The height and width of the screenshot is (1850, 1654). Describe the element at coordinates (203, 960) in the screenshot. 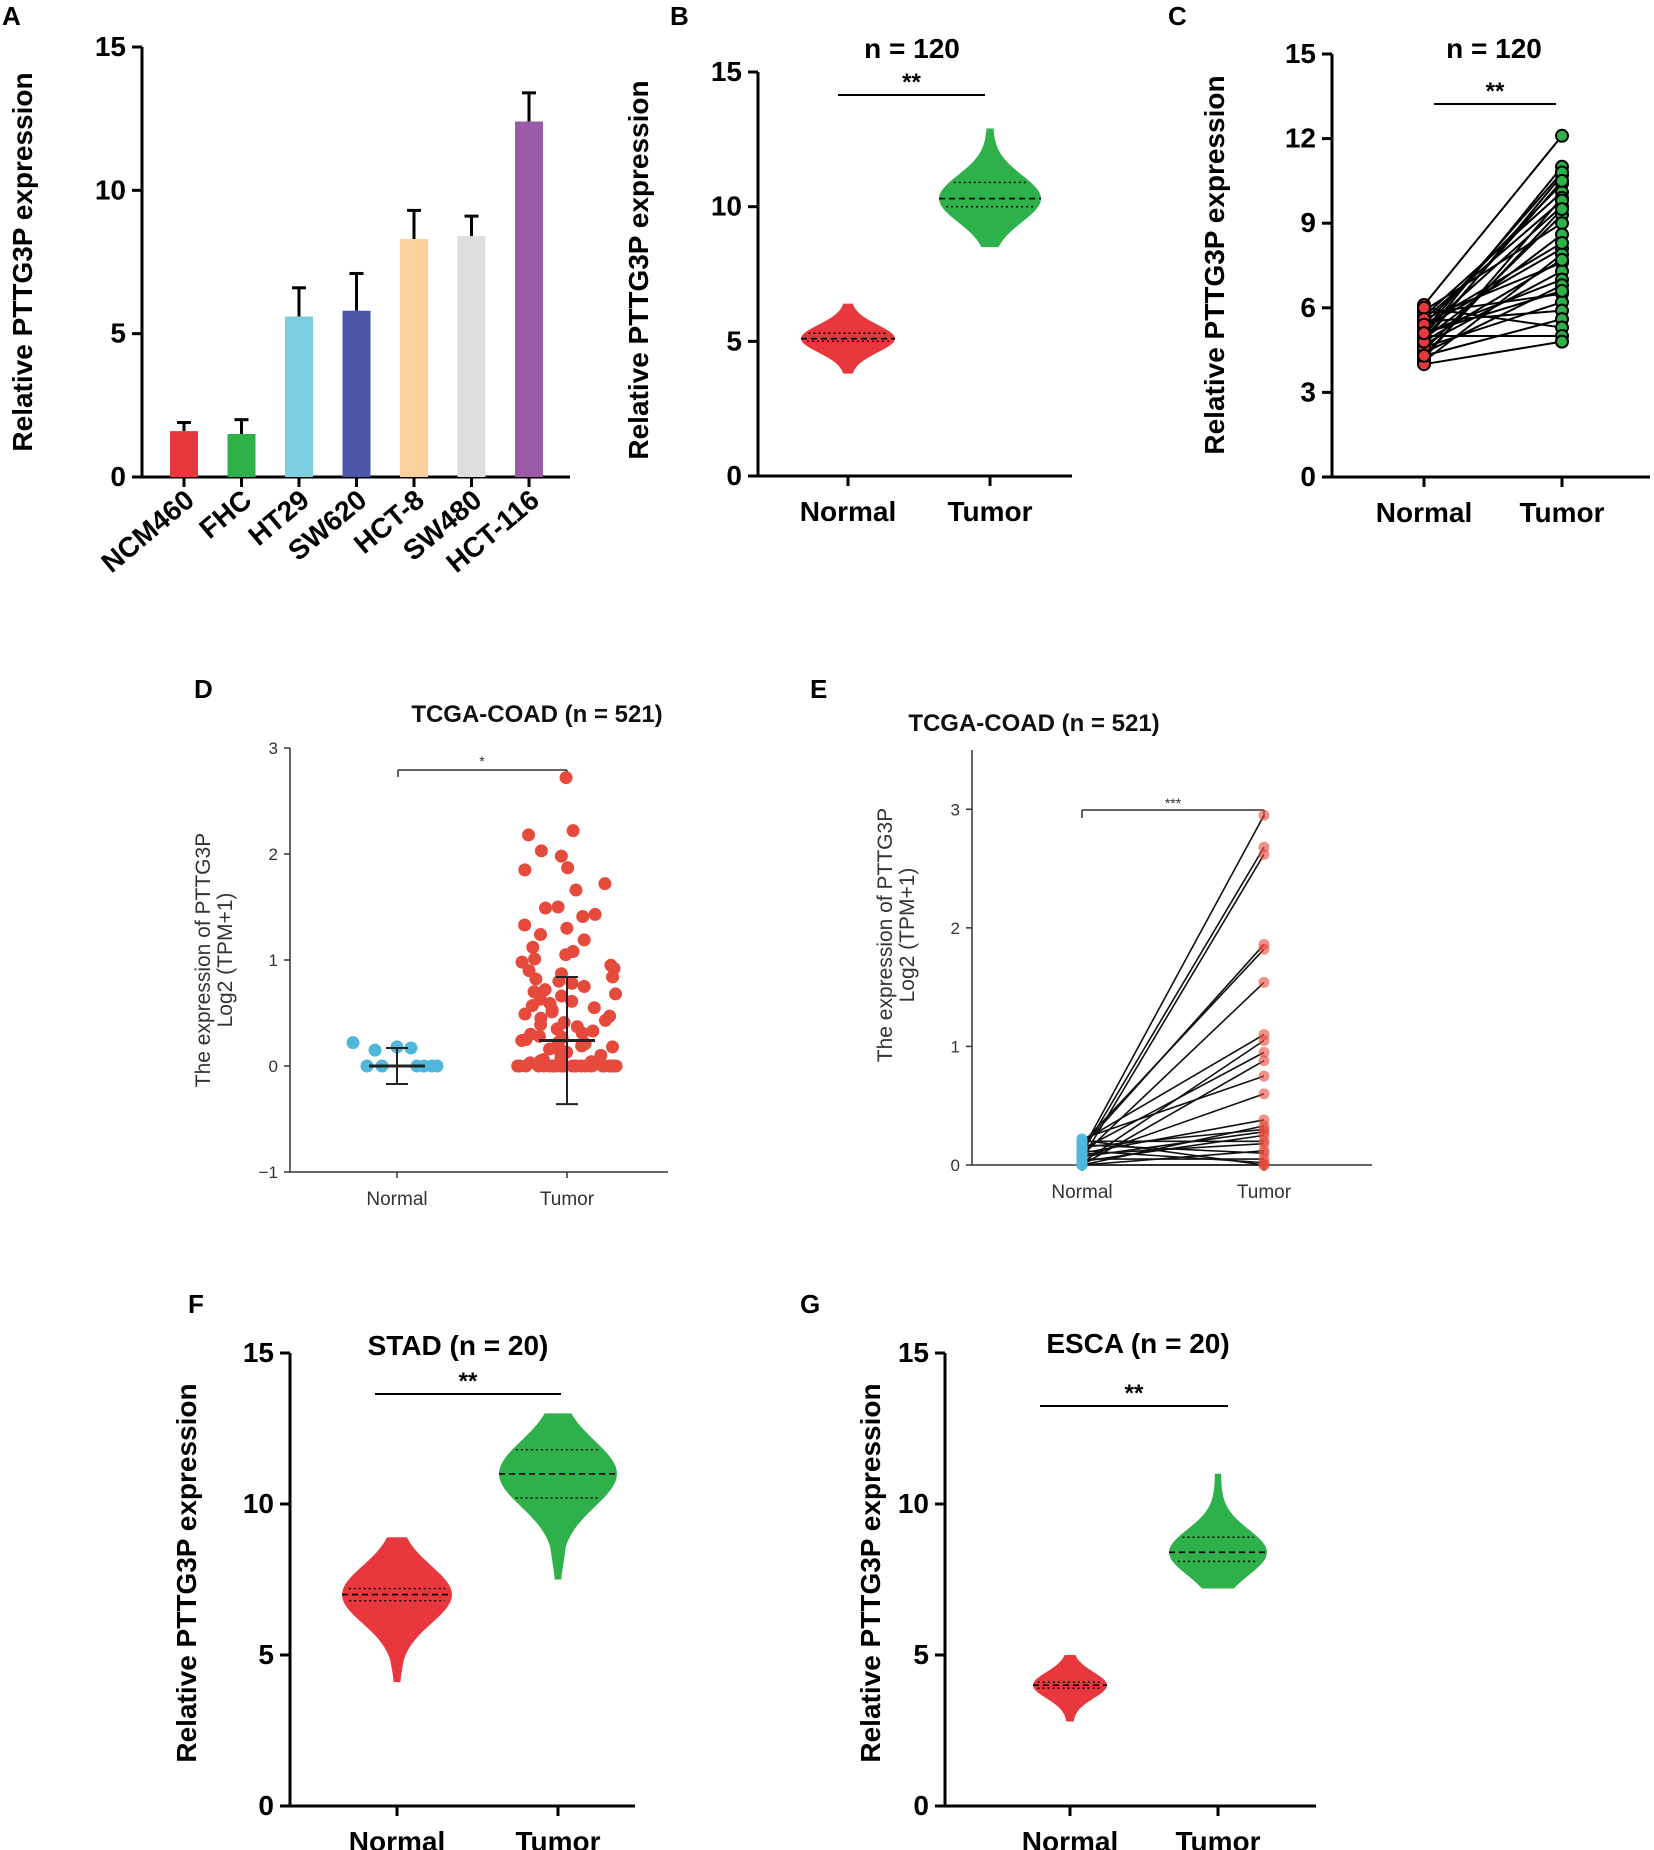

I see `y-axis-label-line1: The expression of PTTG3P` at that location.